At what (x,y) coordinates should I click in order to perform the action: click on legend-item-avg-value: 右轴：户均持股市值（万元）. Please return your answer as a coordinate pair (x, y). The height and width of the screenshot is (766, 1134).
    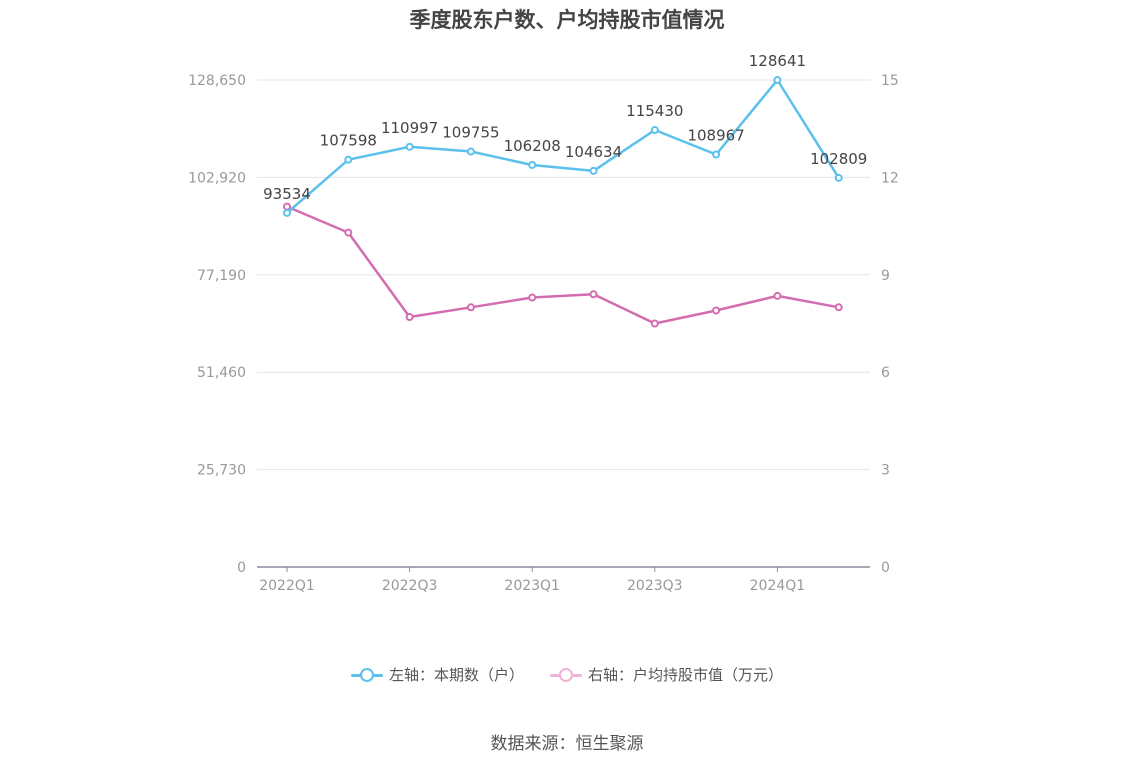
    Looking at the image, I should click on (666, 674).